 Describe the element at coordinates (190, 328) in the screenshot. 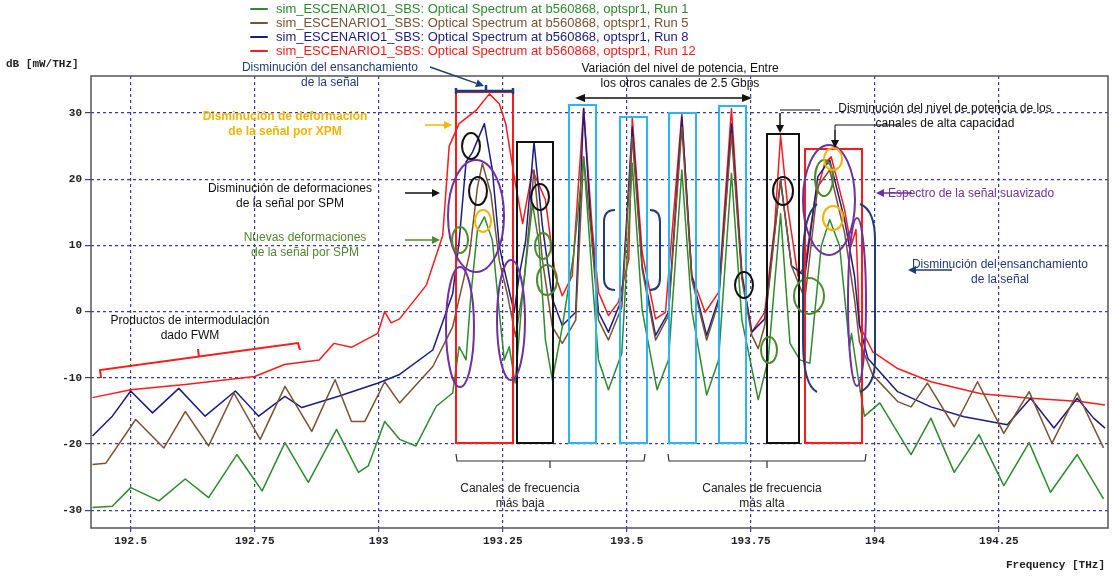

I see `annotation: Productos de intermodulación dado FWM` at that location.